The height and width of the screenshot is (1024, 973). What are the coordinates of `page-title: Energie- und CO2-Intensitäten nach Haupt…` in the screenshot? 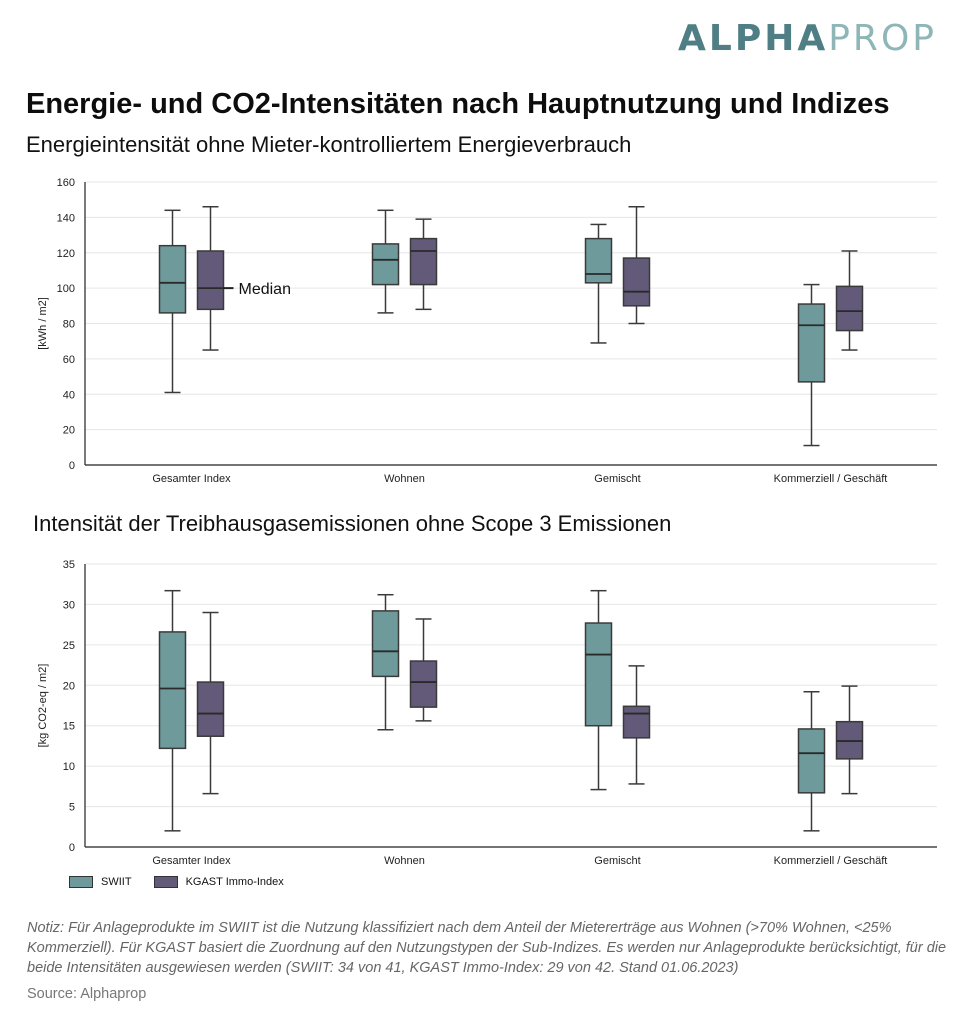 It's located at (458, 104).